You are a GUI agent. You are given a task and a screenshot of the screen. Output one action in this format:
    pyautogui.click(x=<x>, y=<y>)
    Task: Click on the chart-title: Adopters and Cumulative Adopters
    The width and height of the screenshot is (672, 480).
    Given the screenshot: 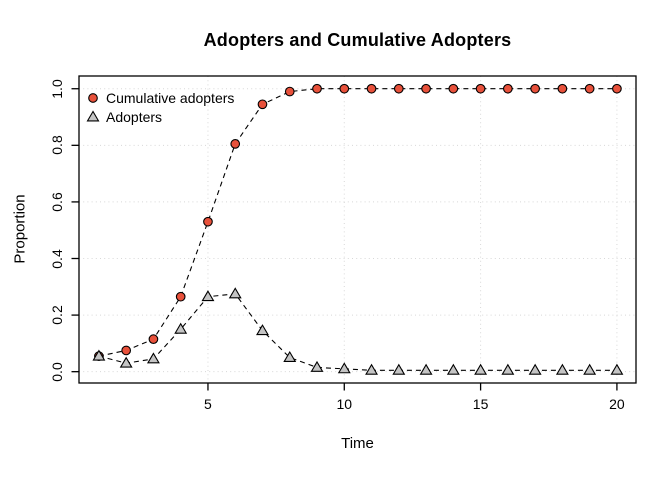 What is the action you would take?
    pyautogui.click(x=357, y=40)
    